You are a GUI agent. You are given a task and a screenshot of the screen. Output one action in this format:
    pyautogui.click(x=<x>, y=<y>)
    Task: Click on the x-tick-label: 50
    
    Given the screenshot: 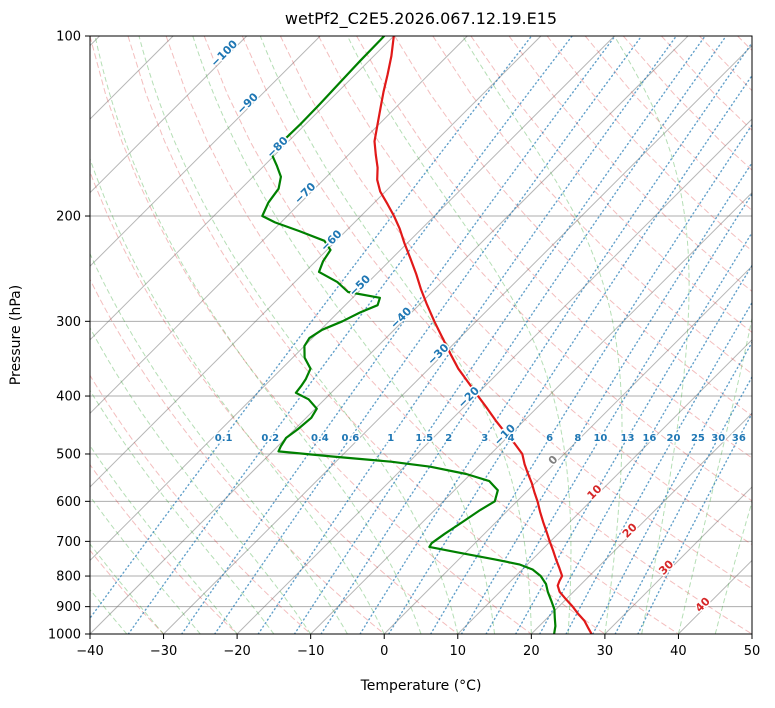 What is the action you would take?
    pyautogui.click(x=752, y=651)
    